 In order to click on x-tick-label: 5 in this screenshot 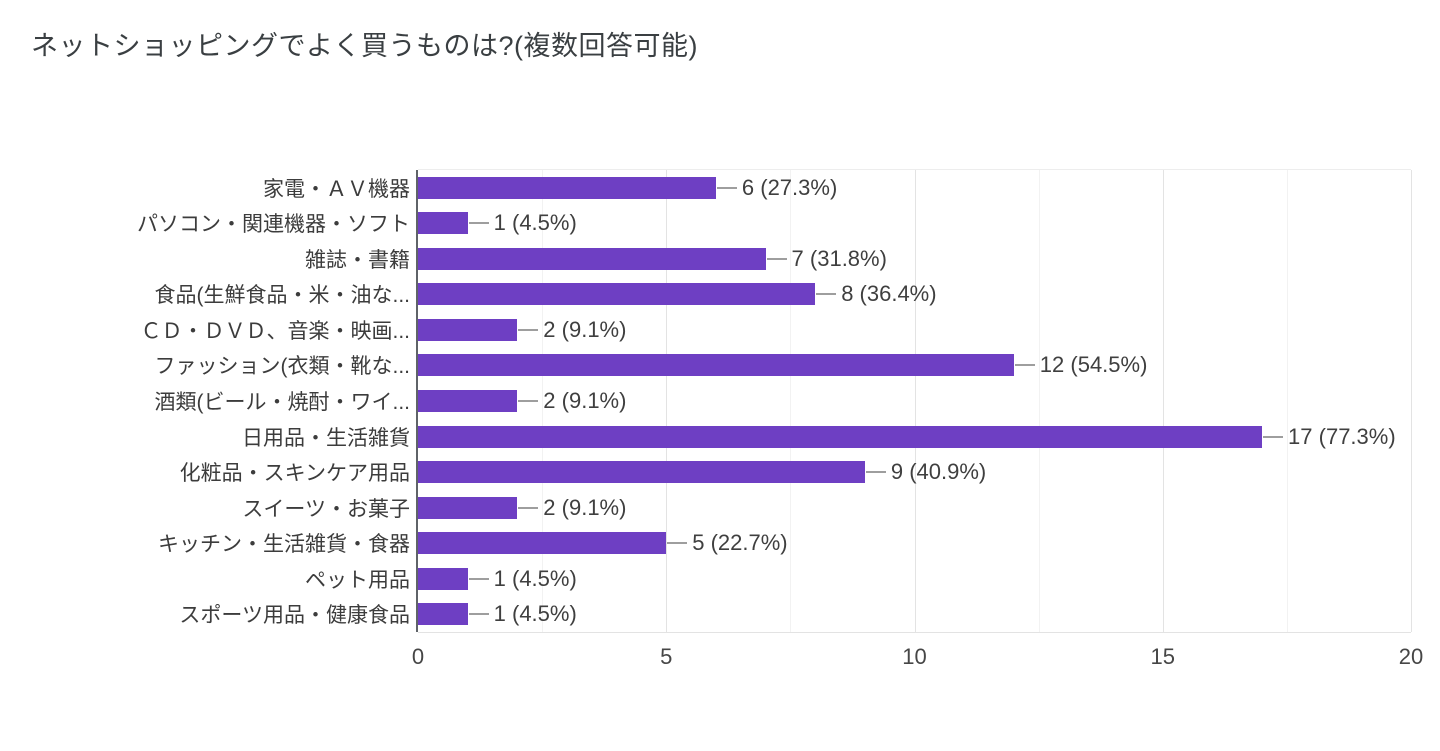, I will do `click(666, 656)`.